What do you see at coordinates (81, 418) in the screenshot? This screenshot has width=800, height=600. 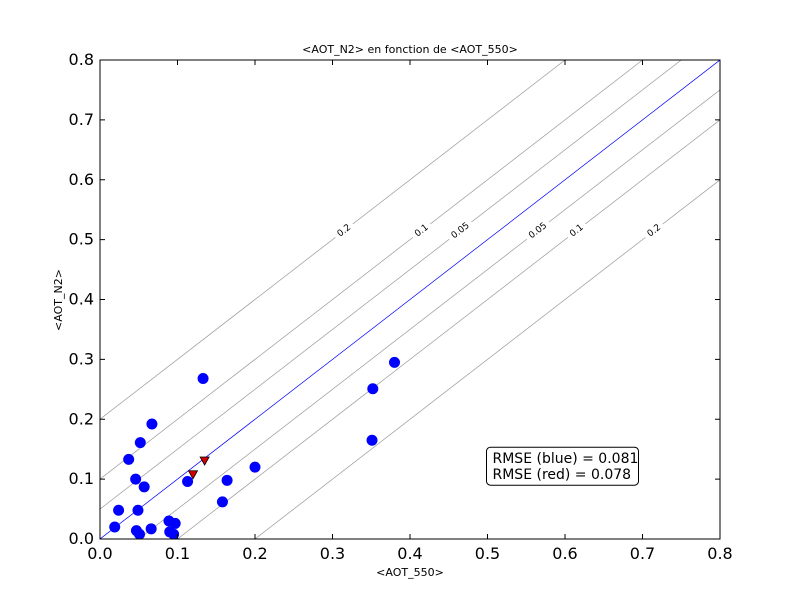 I see `y-tick-label-2: 0.2` at bounding box center [81, 418].